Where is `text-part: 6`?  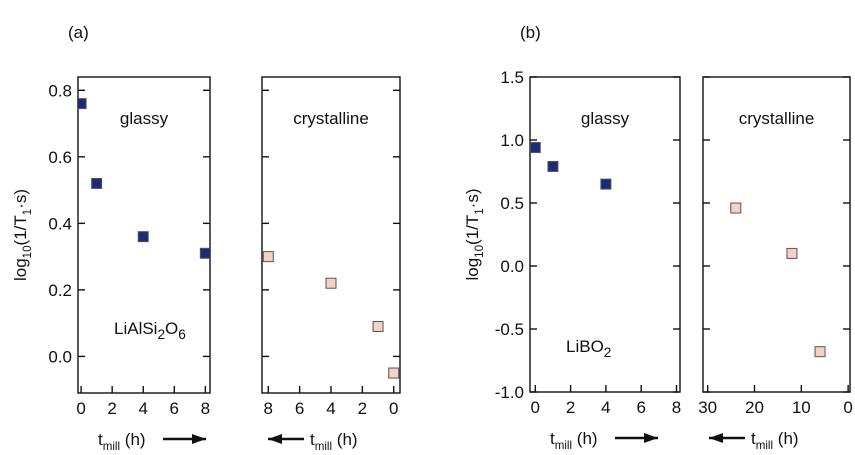 text-part: 6 is located at coordinates (182, 334).